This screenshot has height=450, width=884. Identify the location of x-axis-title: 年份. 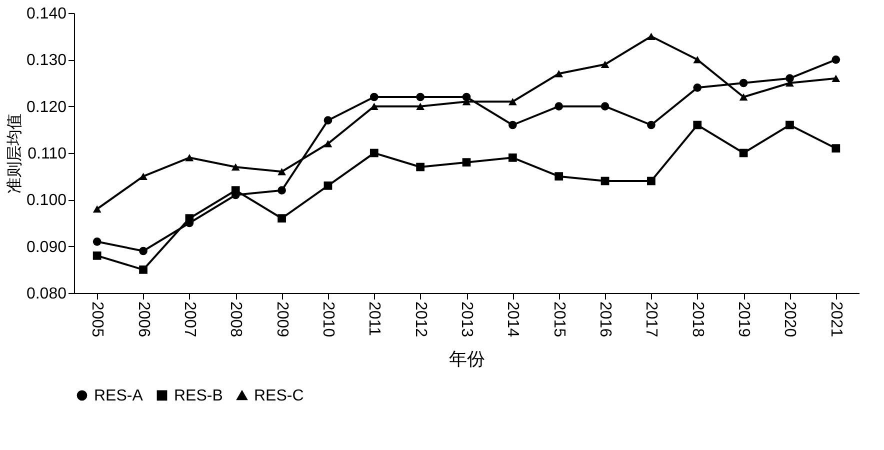
(467, 359).